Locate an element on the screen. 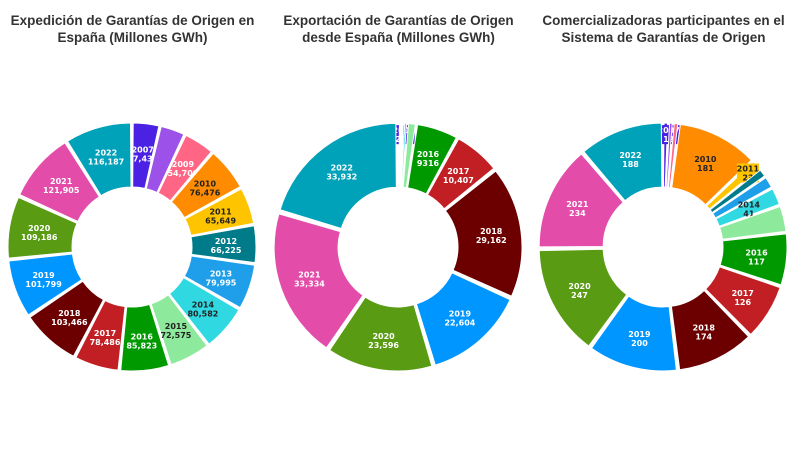 Image resolution: width=796 pixels, height=457 pixels. chart-2-slice-2022 is located at coordinates (338, 176).